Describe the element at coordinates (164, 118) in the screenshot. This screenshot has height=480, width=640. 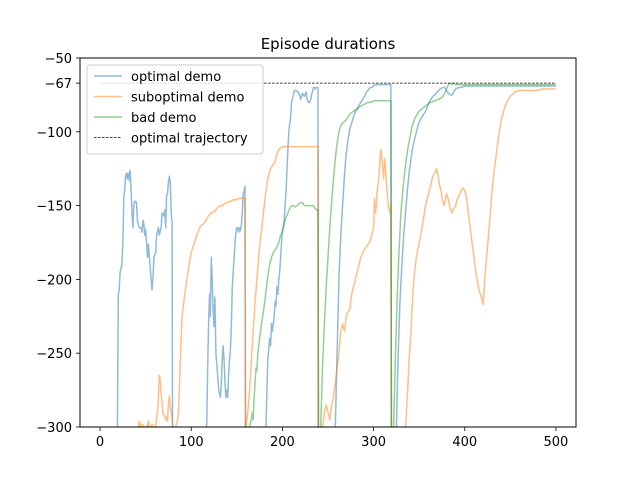
I see `legend-label-bad-demo: bad demo` at that location.